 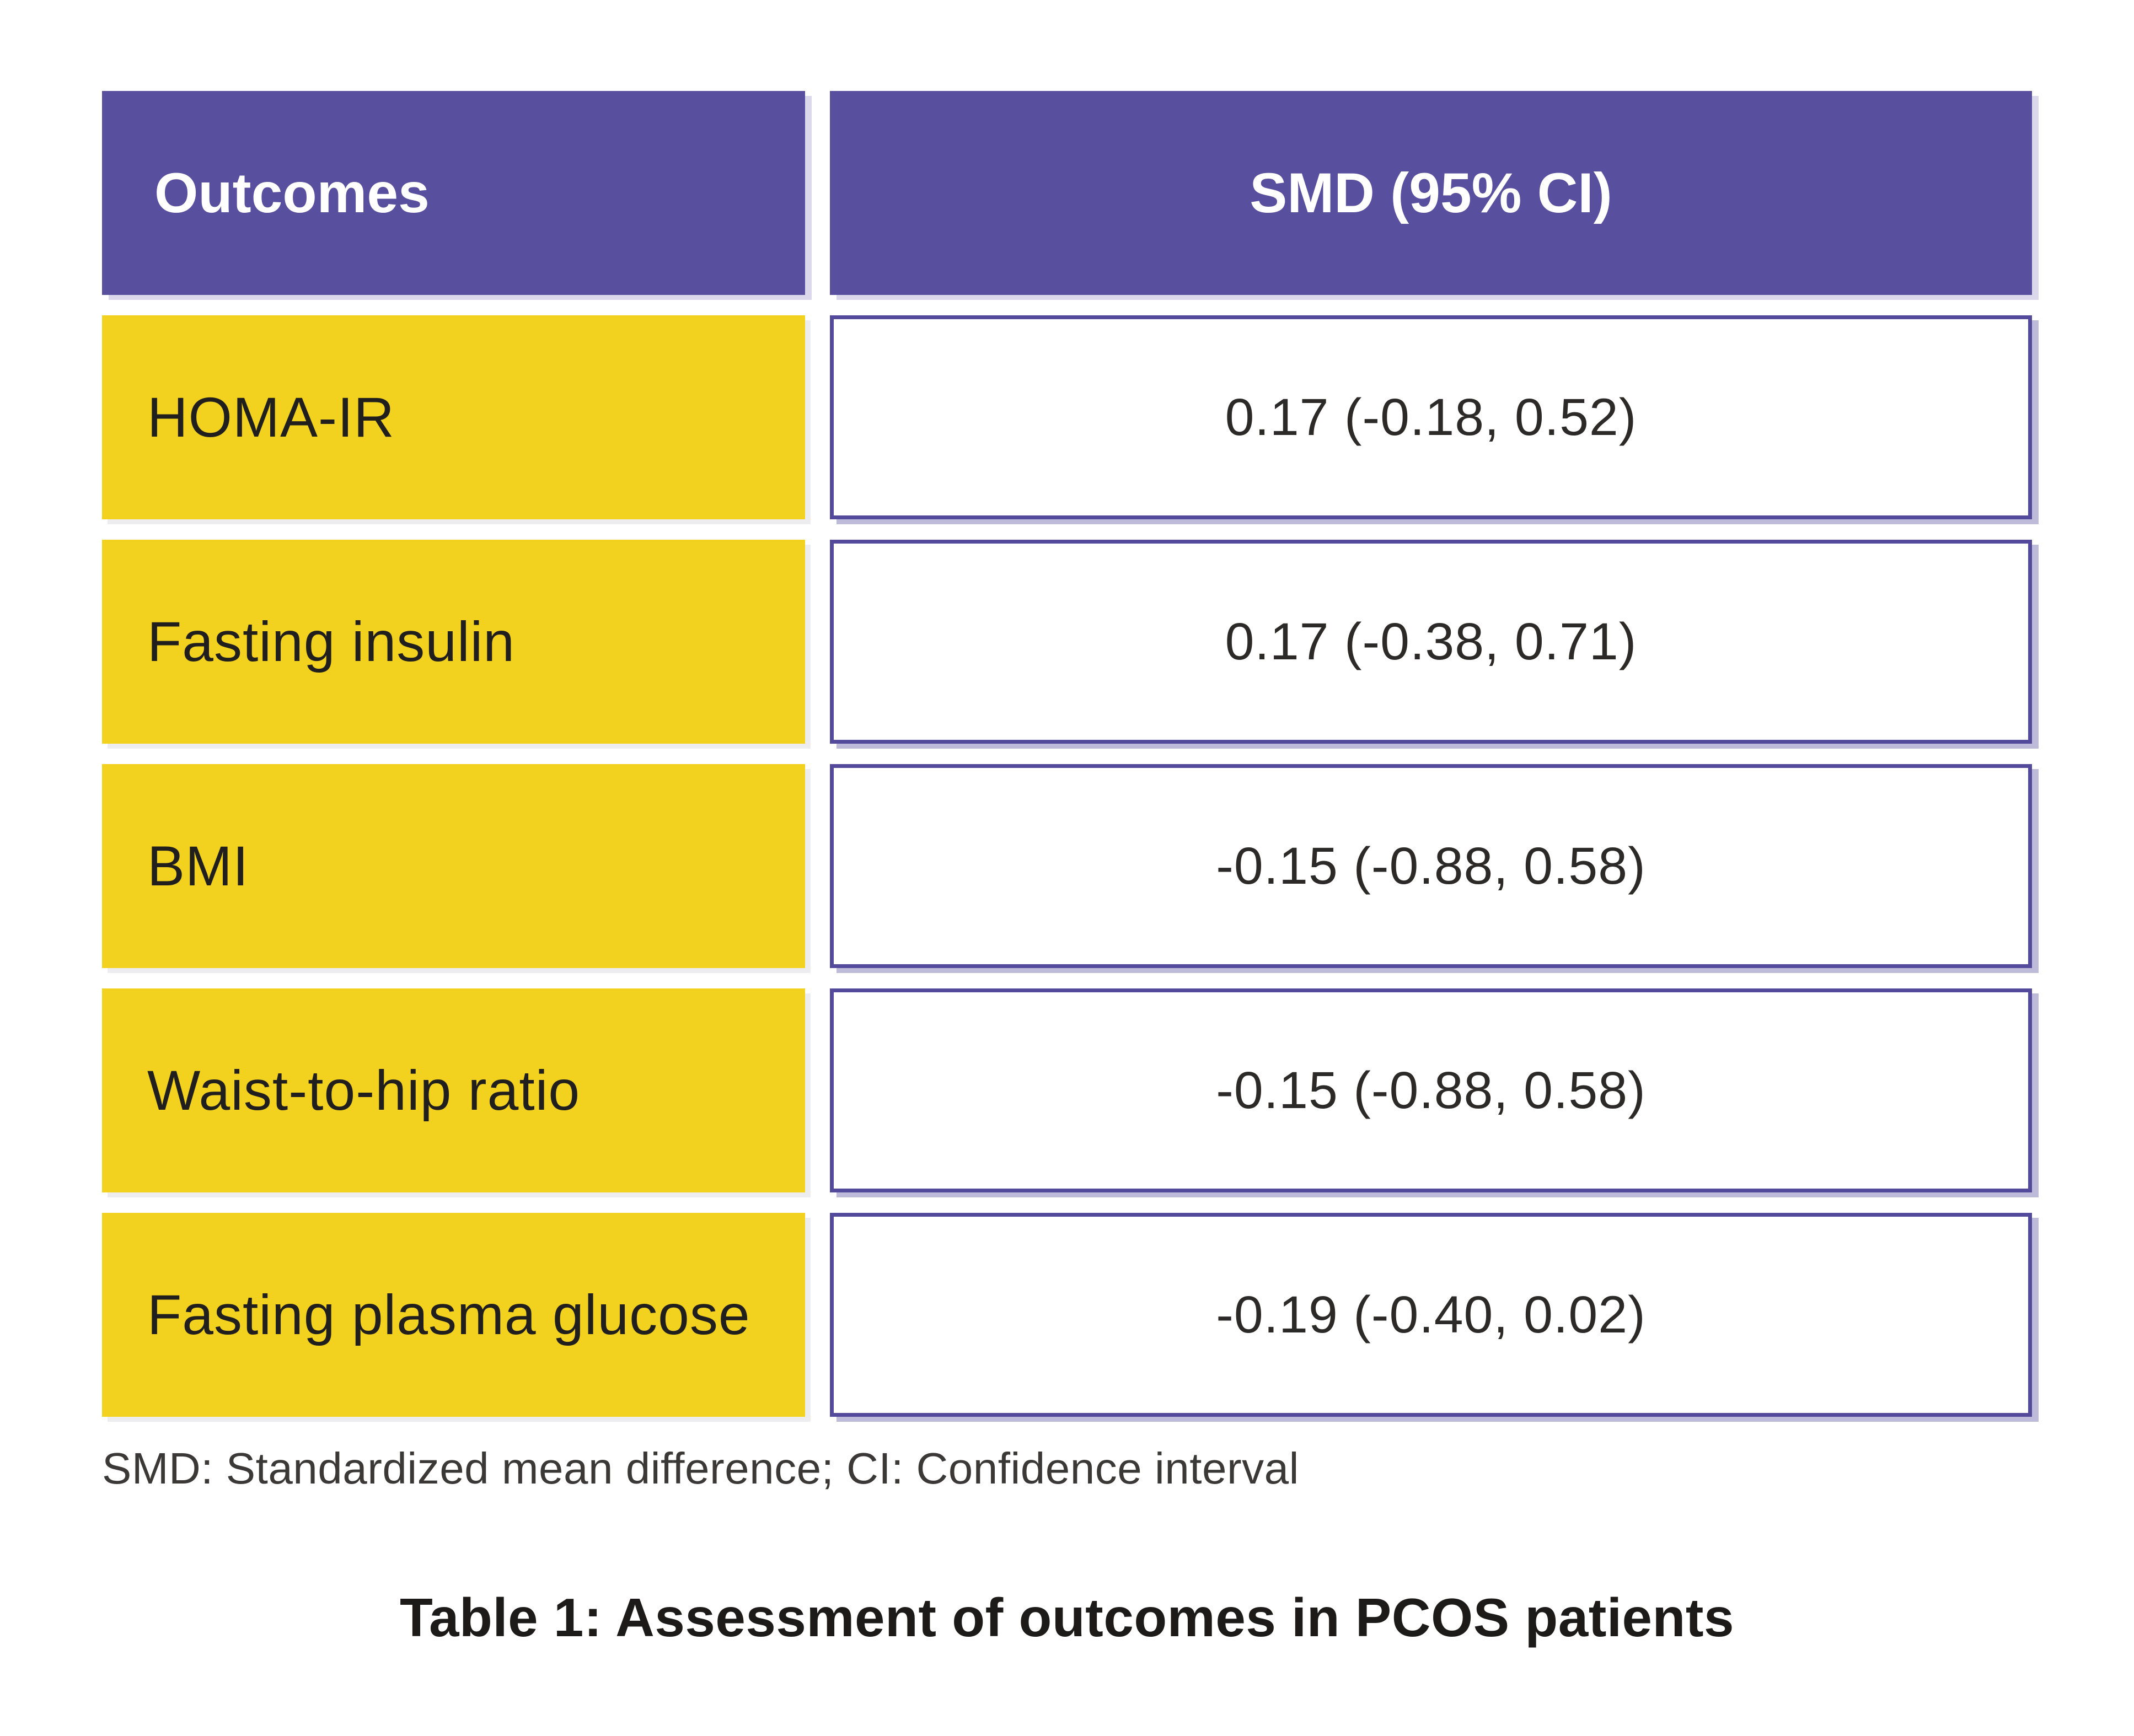 What do you see at coordinates (453, 866) in the screenshot?
I see `outcome-cell-bmi: BMI` at bounding box center [453, 866].